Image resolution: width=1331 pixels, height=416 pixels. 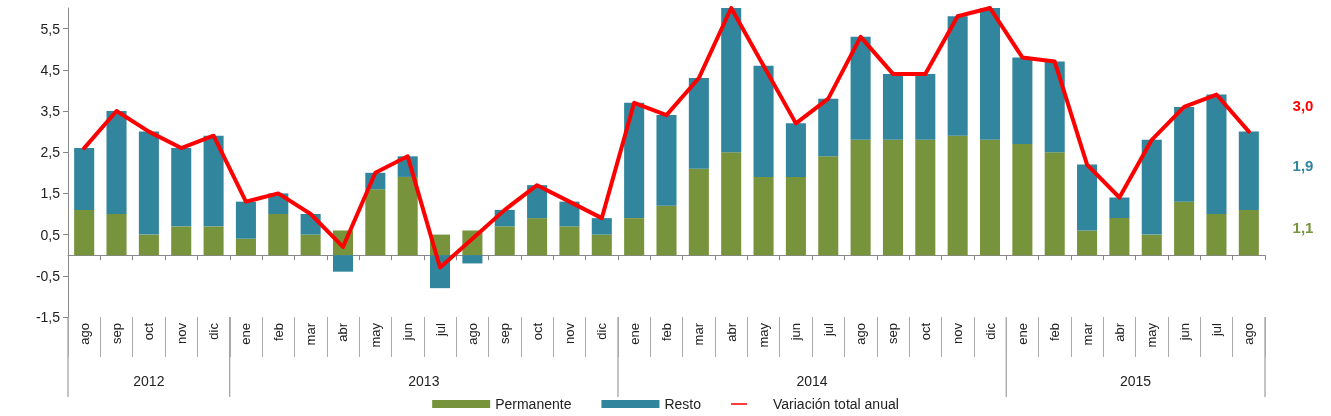 I want to click on y-tick-label: 5,5, so click(x=50, y=28).